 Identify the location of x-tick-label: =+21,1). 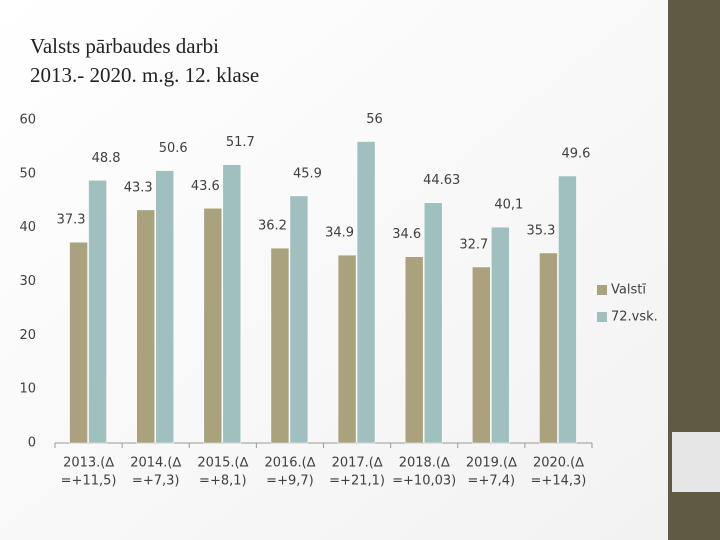
(357, 481).